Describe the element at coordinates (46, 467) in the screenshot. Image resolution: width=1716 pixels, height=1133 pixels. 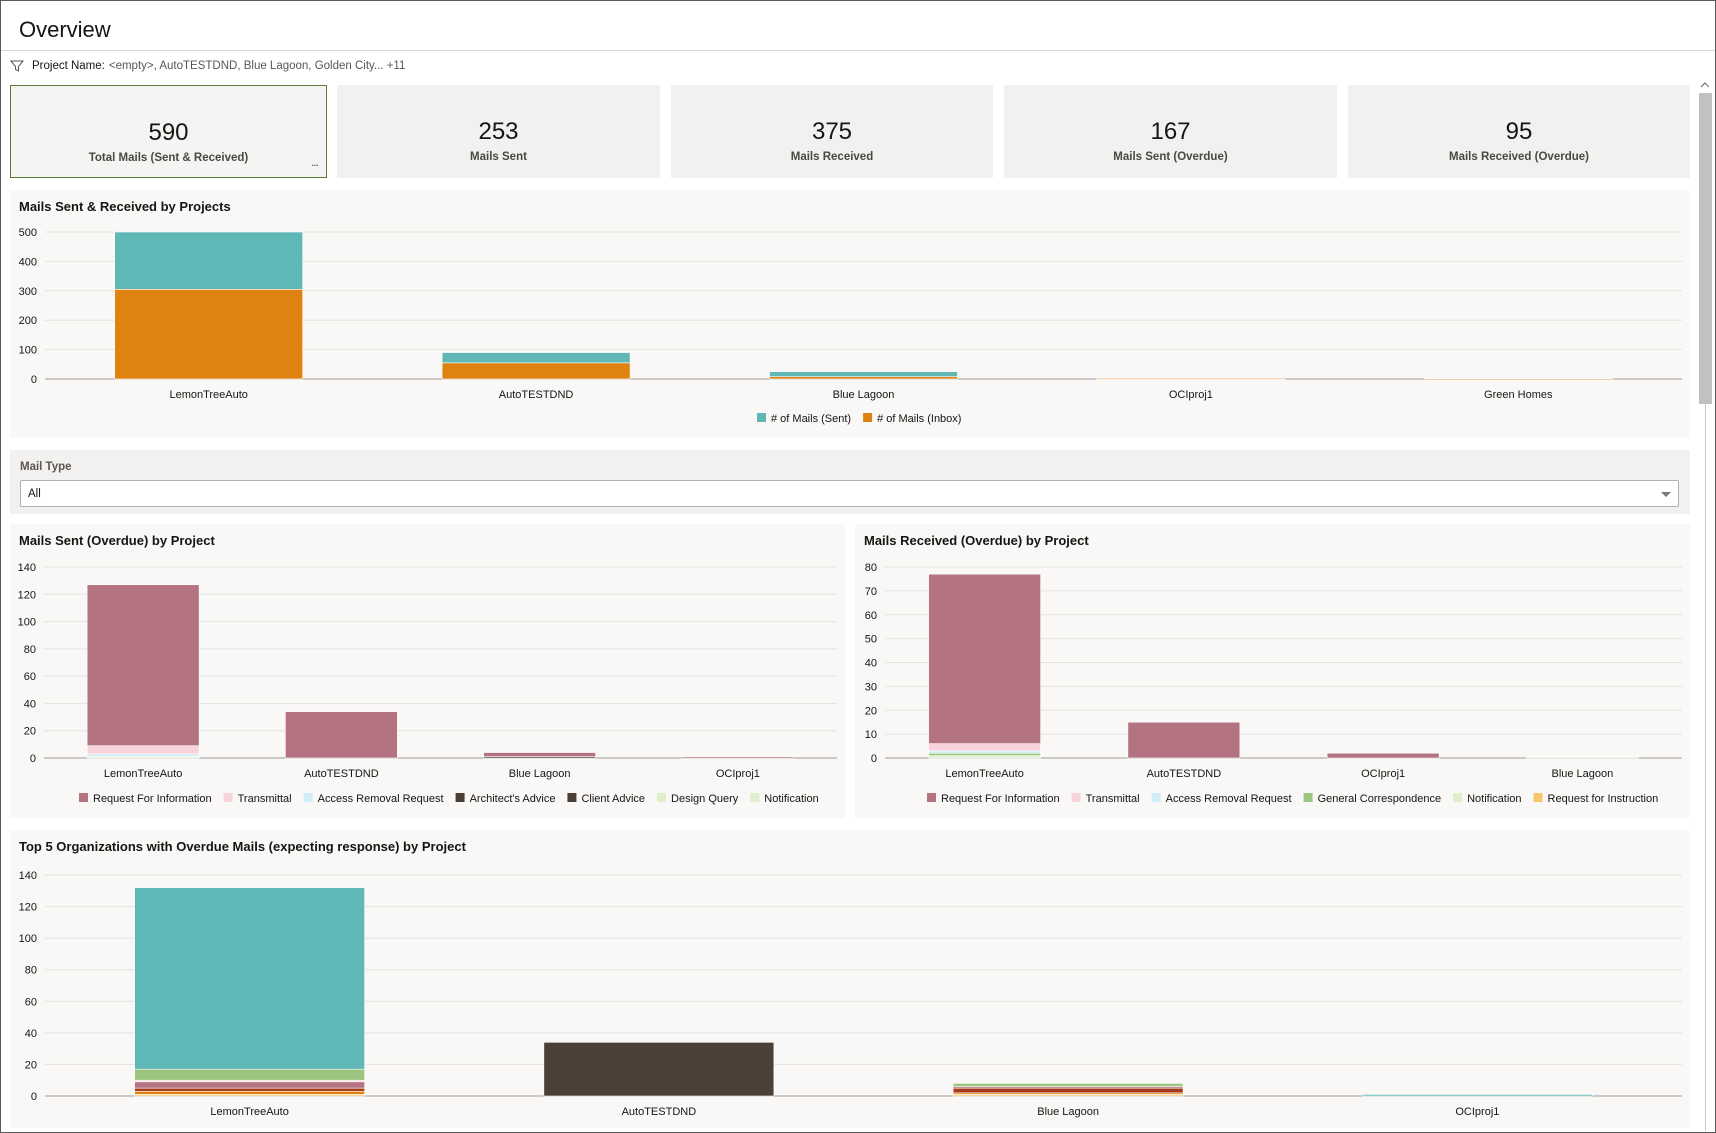
I see `mail-type-label: Mail Type` at that location.